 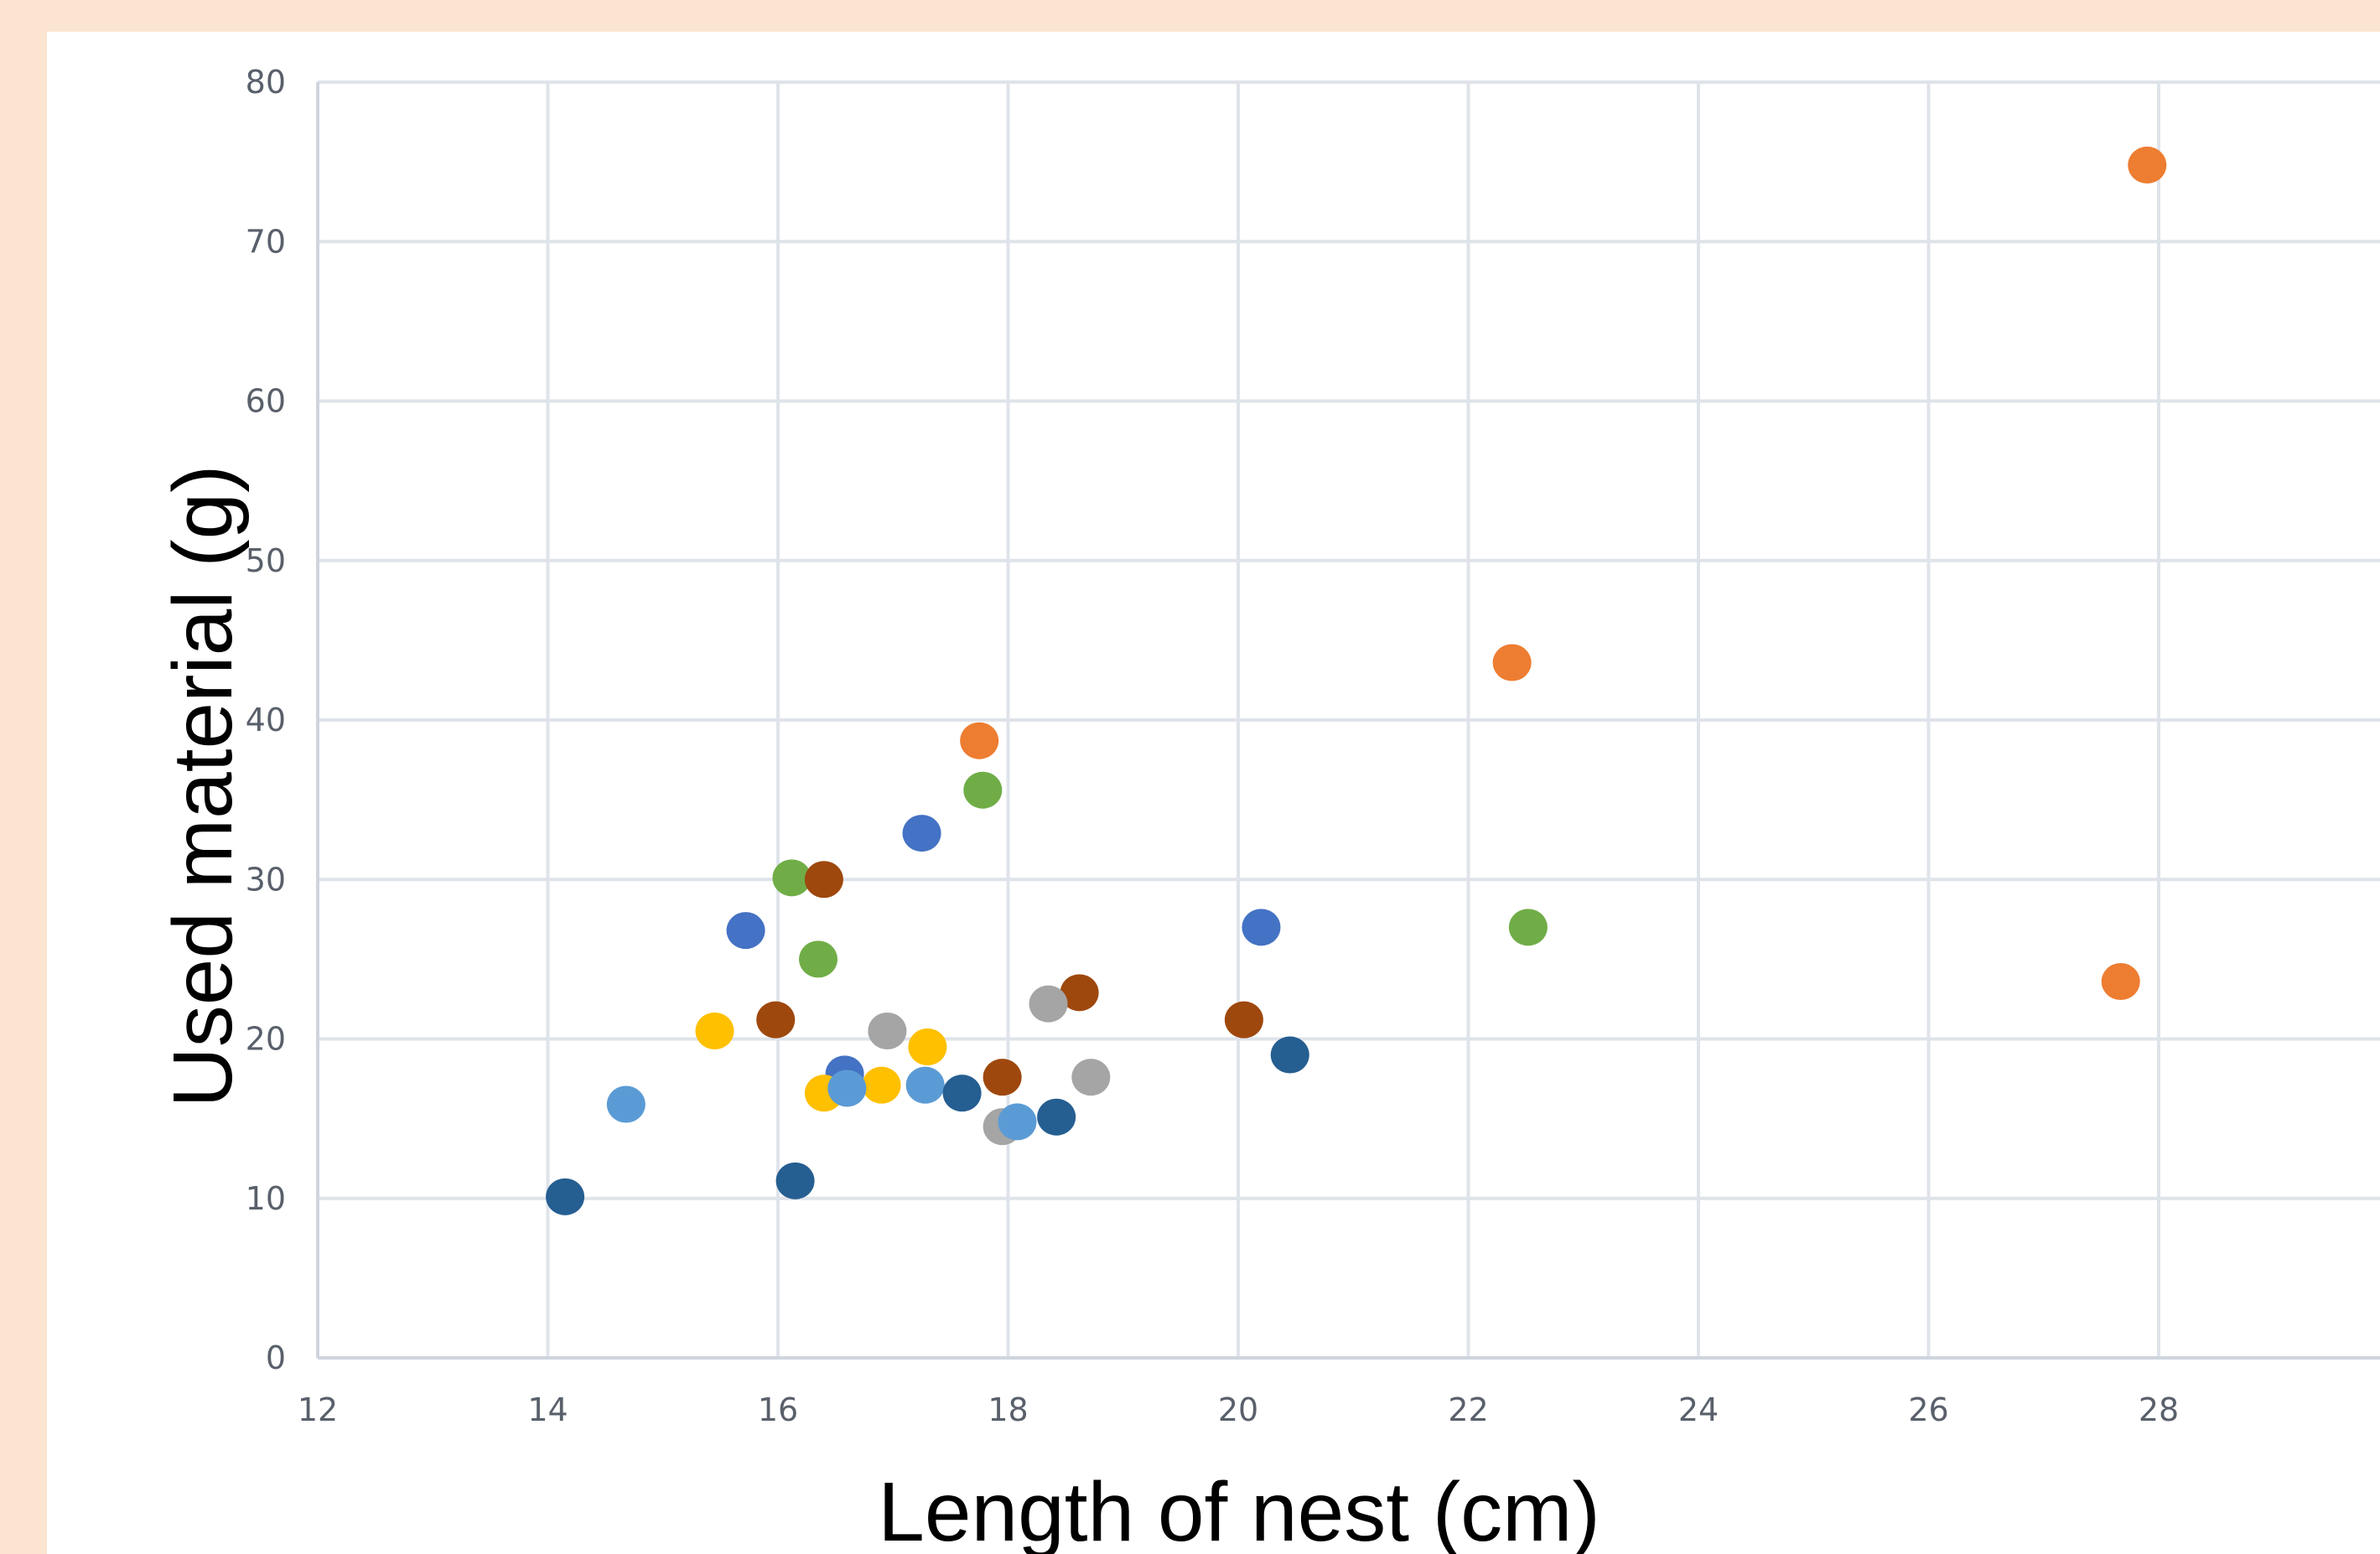 What do you see at coordinates (1339, 1410) in the screenshot?
I see `x-tick-labels: 12 14 16 18 20 22 24 26 28 3` at bounding box center [1339, 1410].